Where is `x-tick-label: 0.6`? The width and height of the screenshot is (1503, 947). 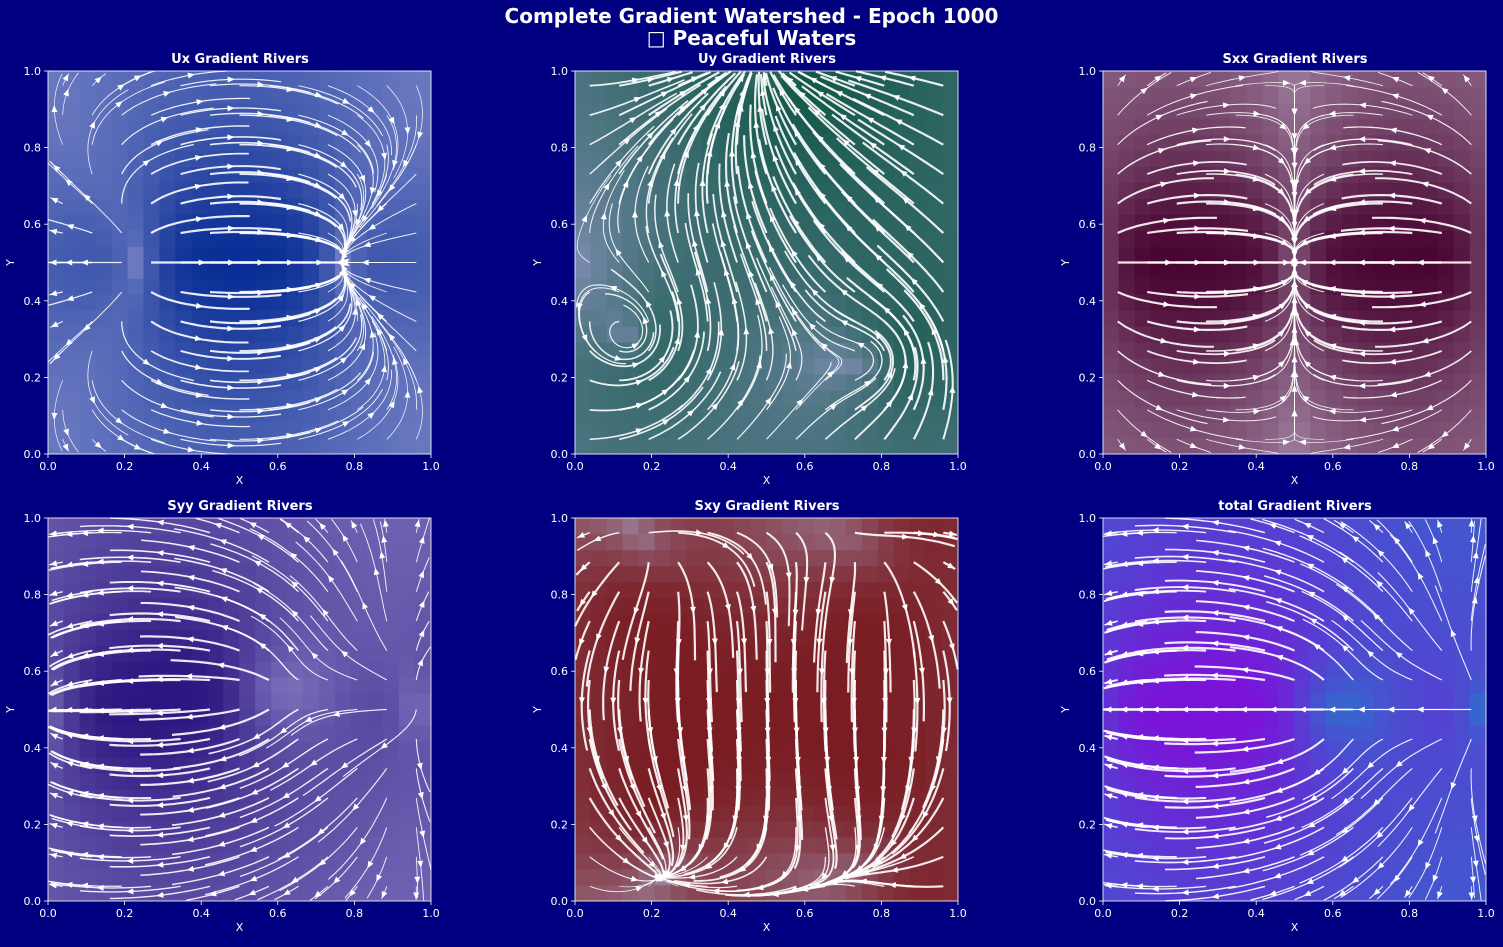 x-tick-label: 0.6 is located at coordinates (278, 466).